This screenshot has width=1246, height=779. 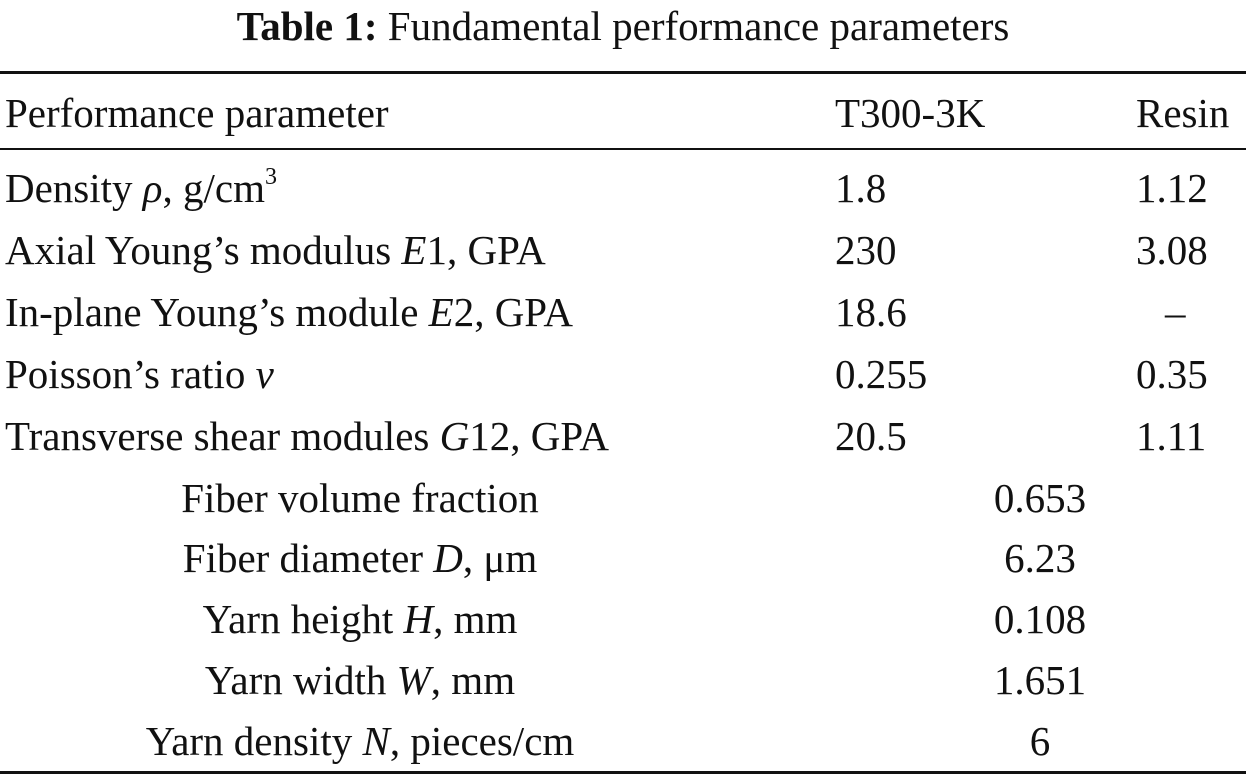 I want to click on parameter-text: Poisson’s ratio, so click(x=130, y=374).